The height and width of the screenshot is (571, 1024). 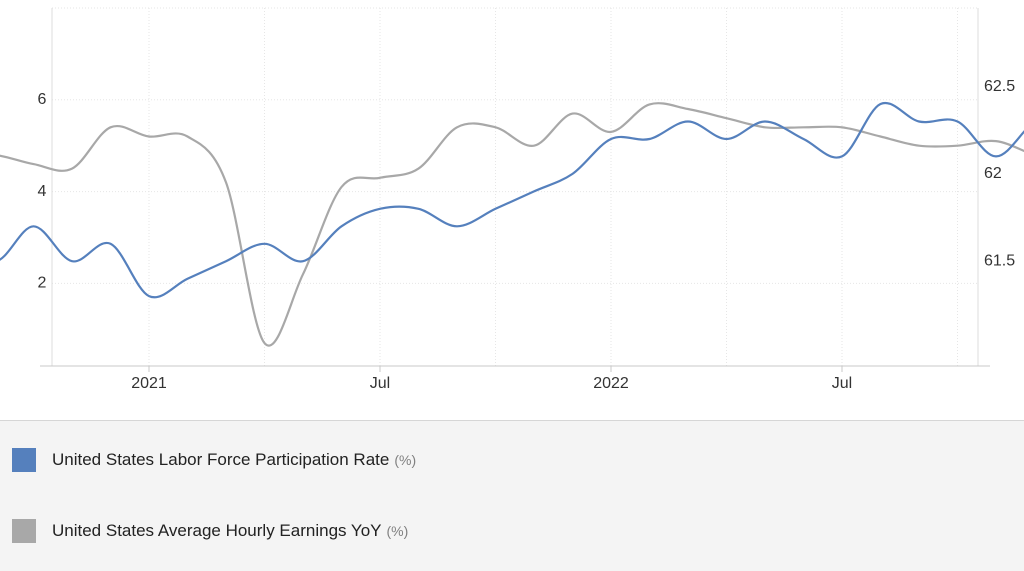 What do you see at coordinates (149, 383) in the screenshot?
I see `x-tick-label: 2021` at bounding box center [149, 383].